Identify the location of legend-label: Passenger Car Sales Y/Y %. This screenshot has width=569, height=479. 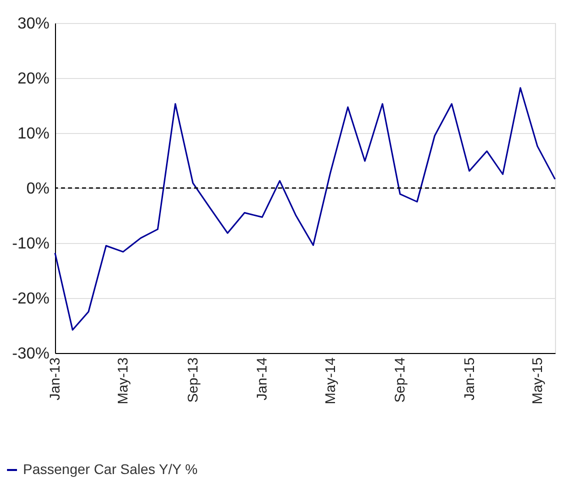
(110, 469).